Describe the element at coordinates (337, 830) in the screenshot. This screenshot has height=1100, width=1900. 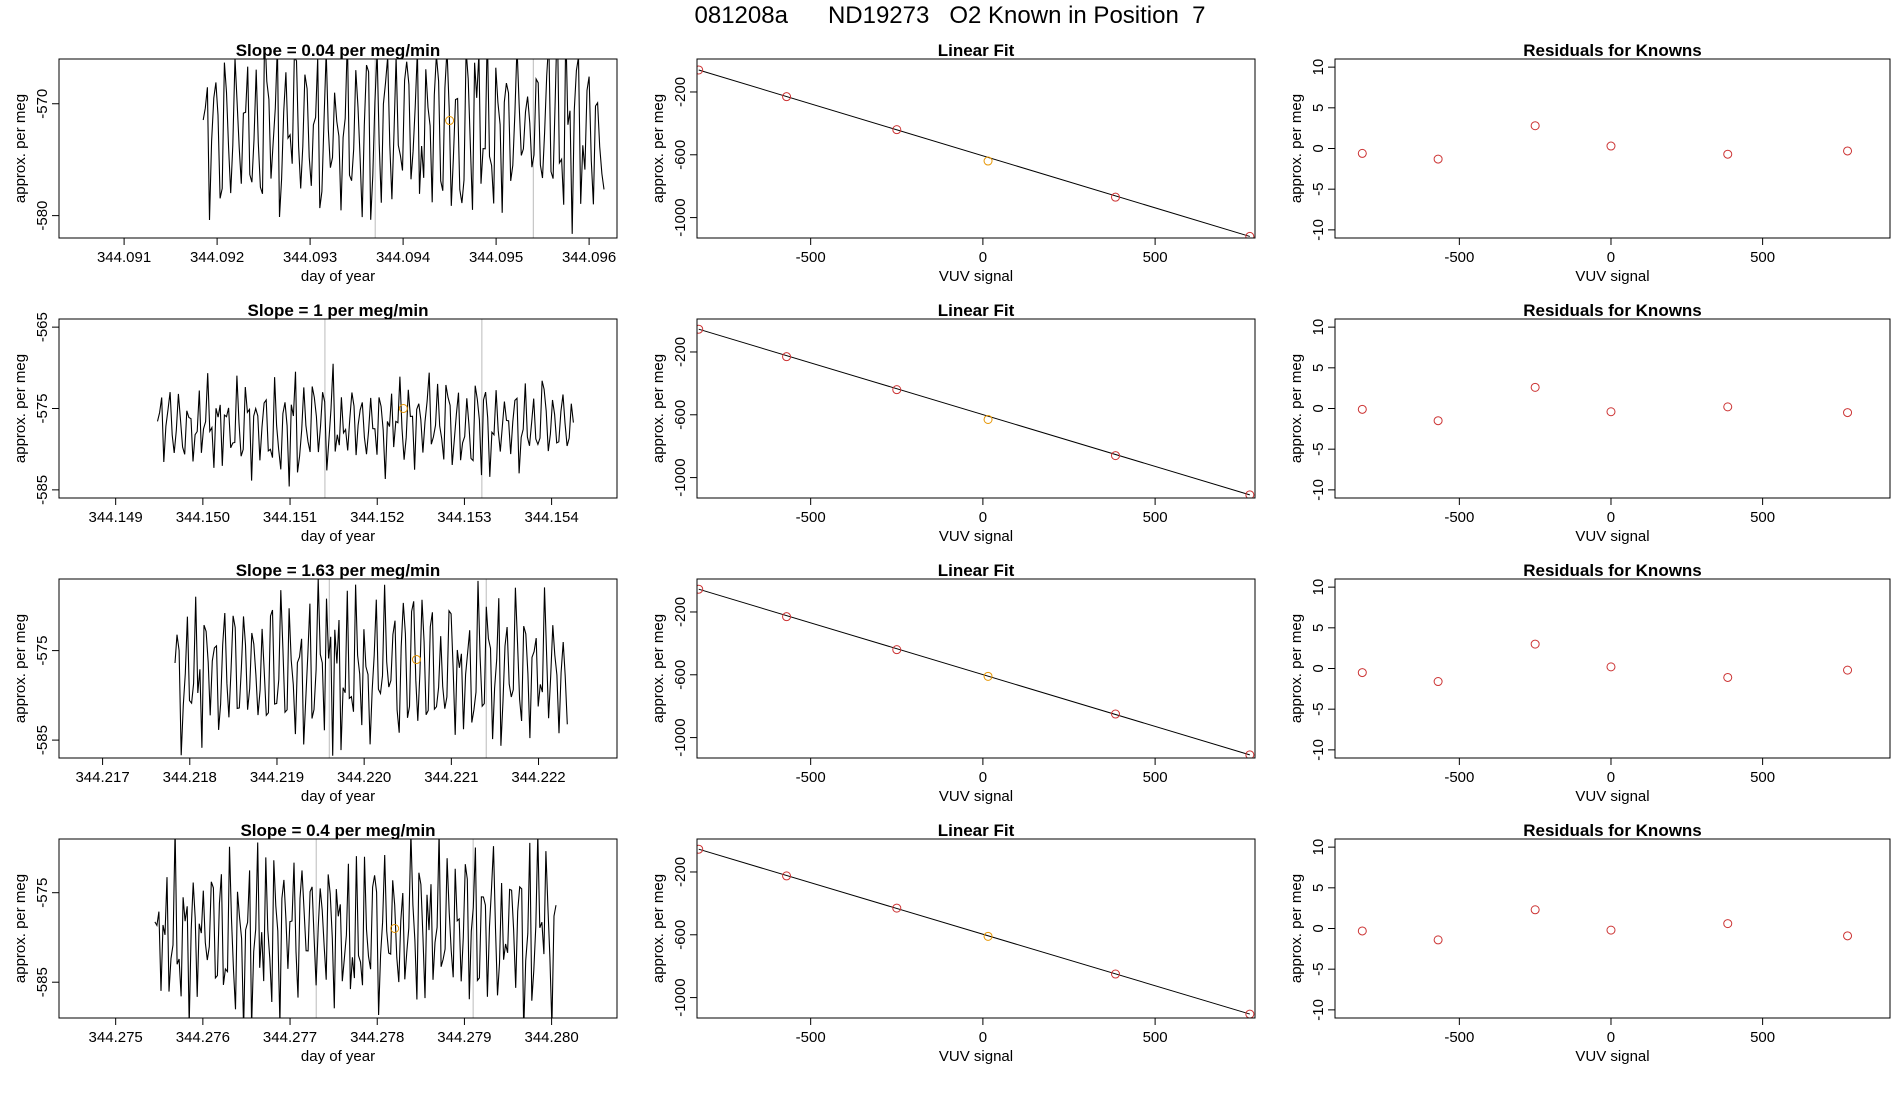
I see `plot-title: Slope = 0.4 per meg/min` at that location.